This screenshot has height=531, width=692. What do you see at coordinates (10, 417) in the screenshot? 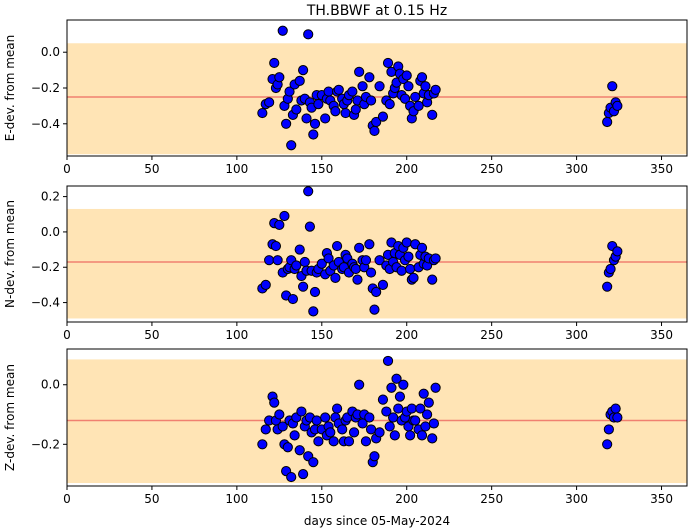
I see `y-axis-label-z: Z-dev. from mean` at bounding box center [10, 417].